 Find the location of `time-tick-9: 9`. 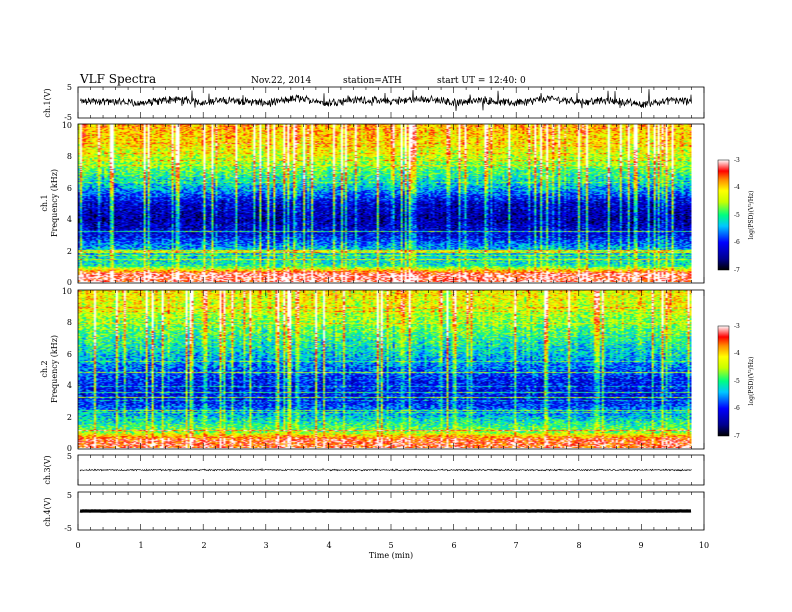

time-tick-9: 9 is located at coordinates (640, 545).